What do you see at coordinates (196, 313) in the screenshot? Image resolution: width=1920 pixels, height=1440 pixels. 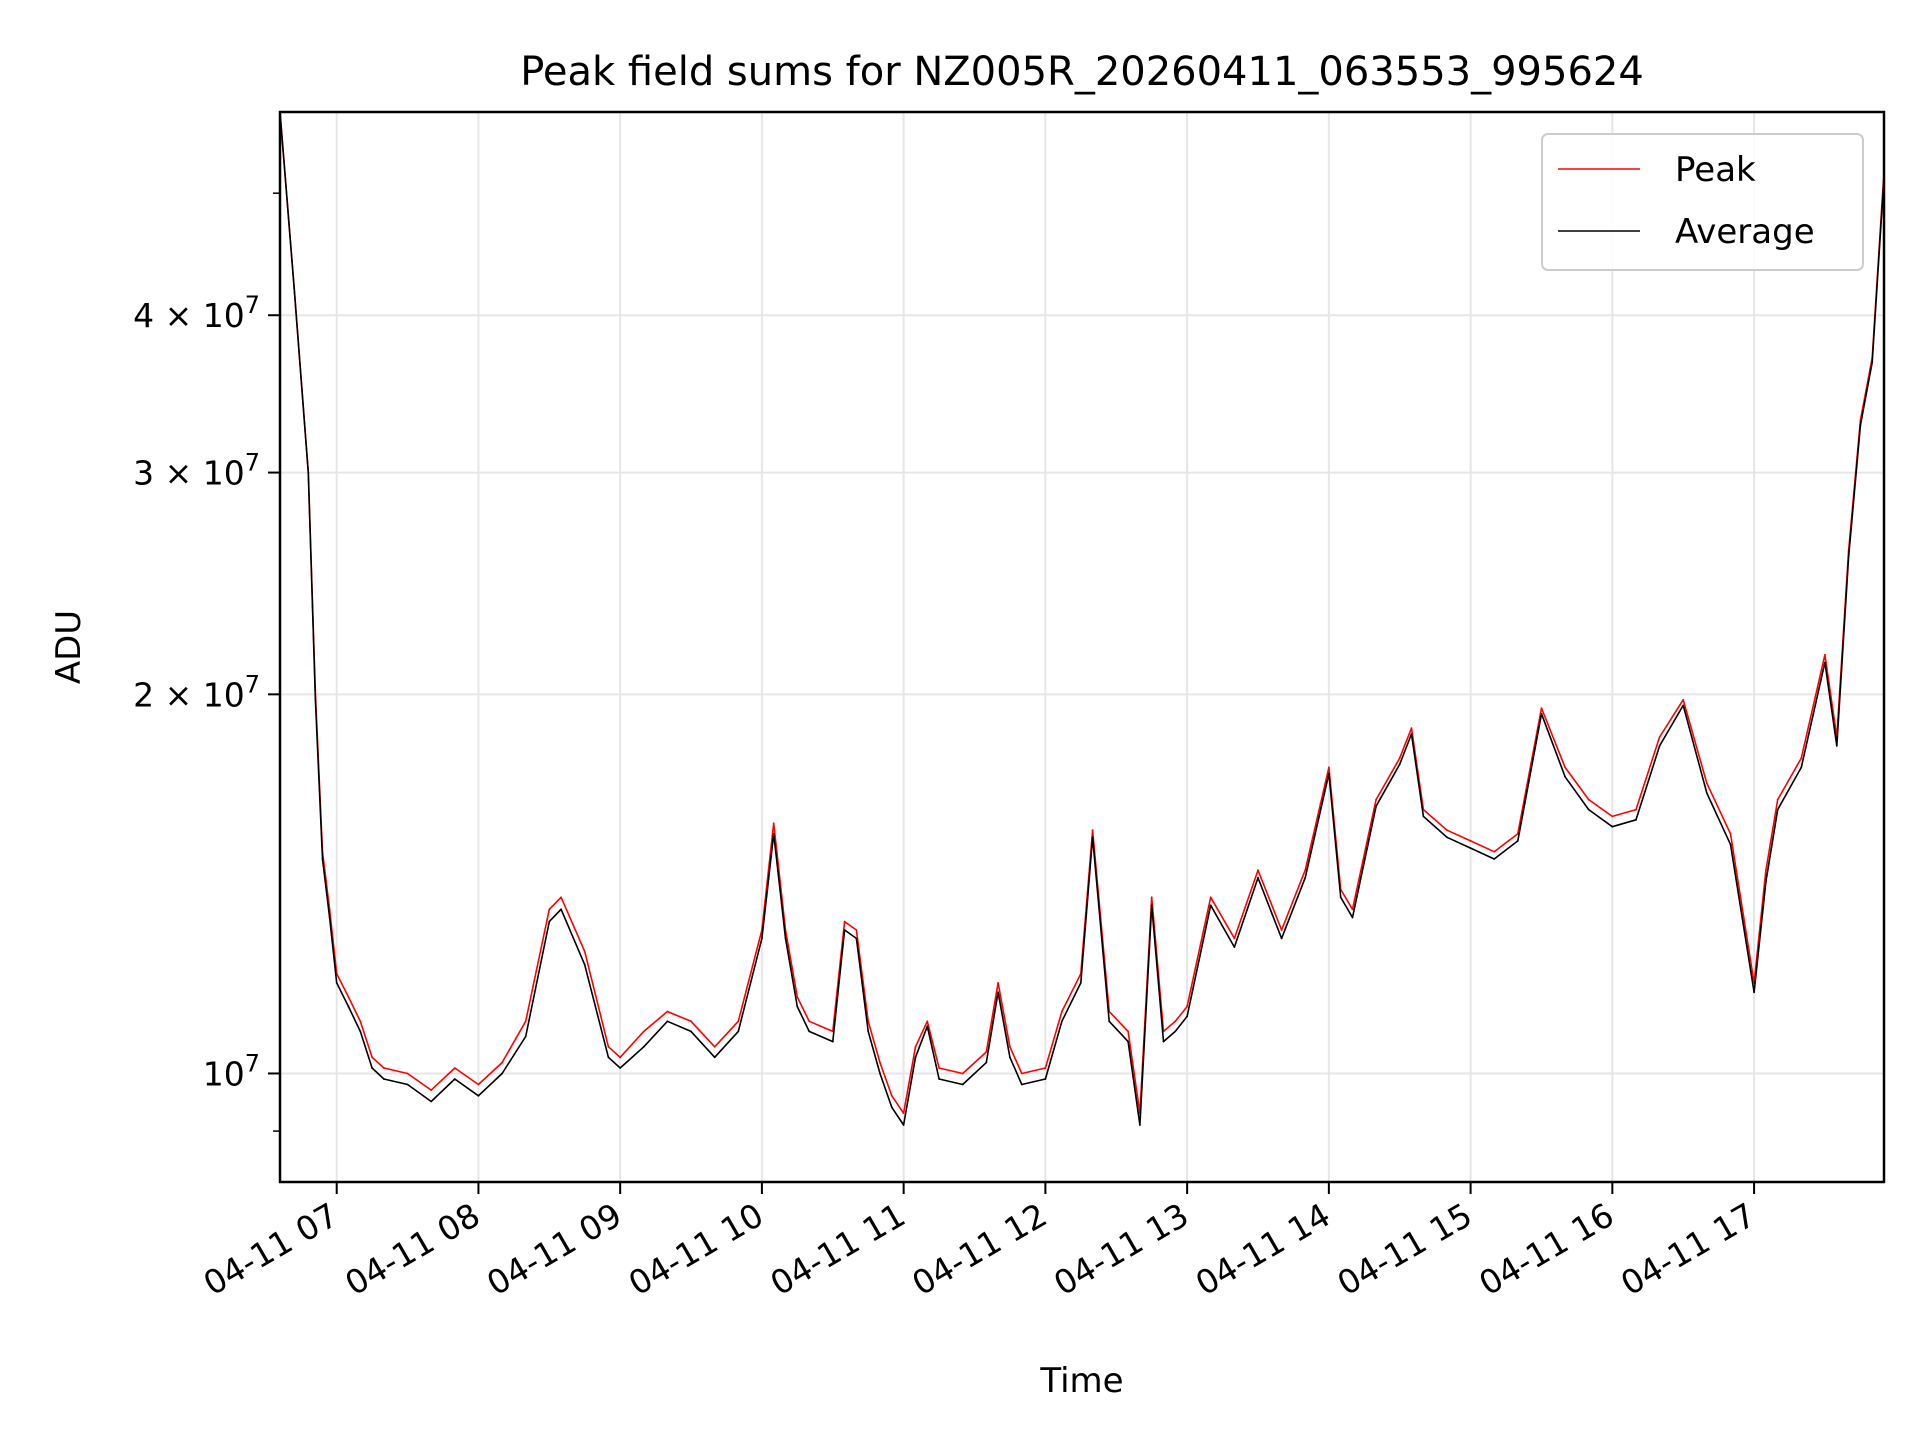 I see `y-tick-label: 4 × 107` at bounding box center [196, 313].